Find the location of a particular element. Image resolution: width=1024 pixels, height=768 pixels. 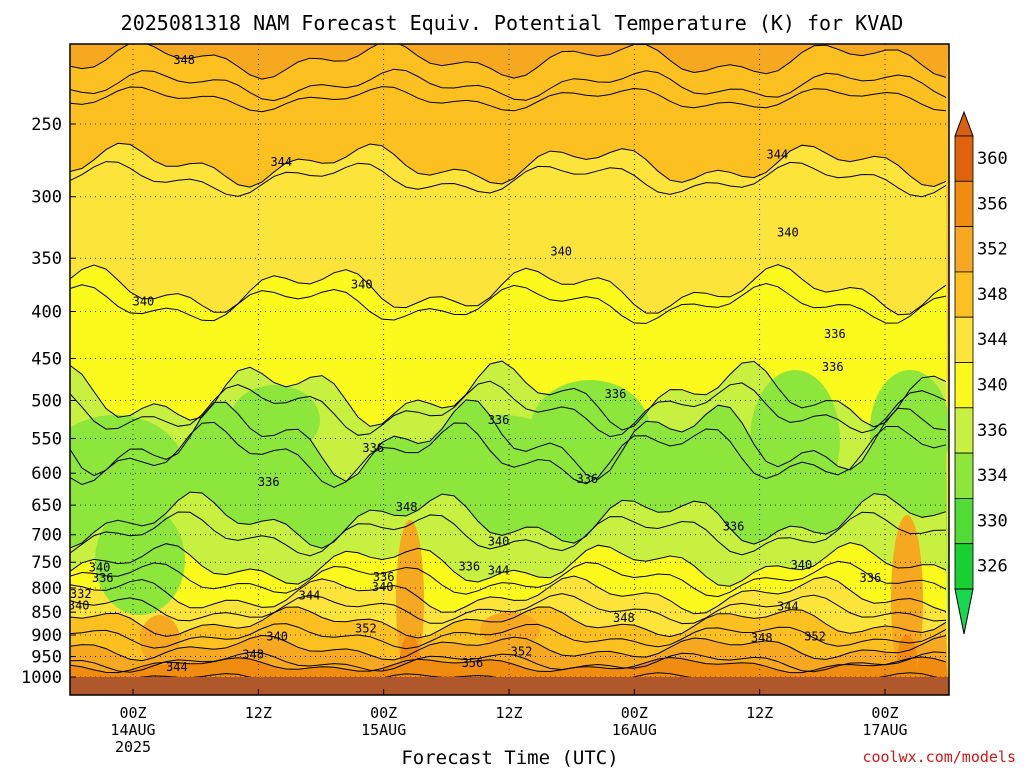

colorbar-label: 336 is located at coordinates (992, 431).